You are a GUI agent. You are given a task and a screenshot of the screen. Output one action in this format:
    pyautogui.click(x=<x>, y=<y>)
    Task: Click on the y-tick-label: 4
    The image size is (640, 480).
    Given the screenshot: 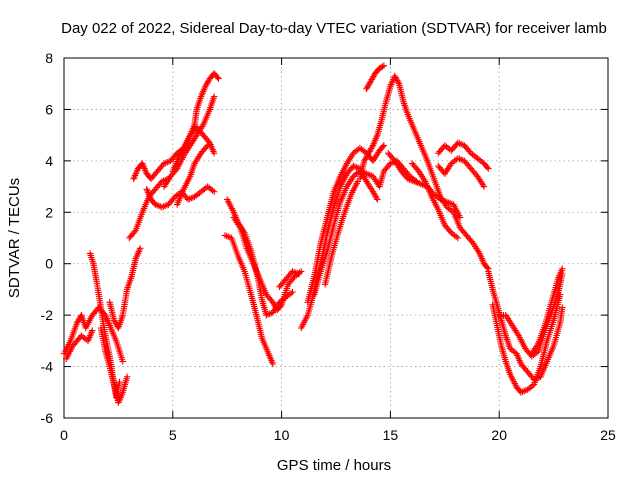 What is the action you would take?
    pyautogui.click(x=49, y=161)
    